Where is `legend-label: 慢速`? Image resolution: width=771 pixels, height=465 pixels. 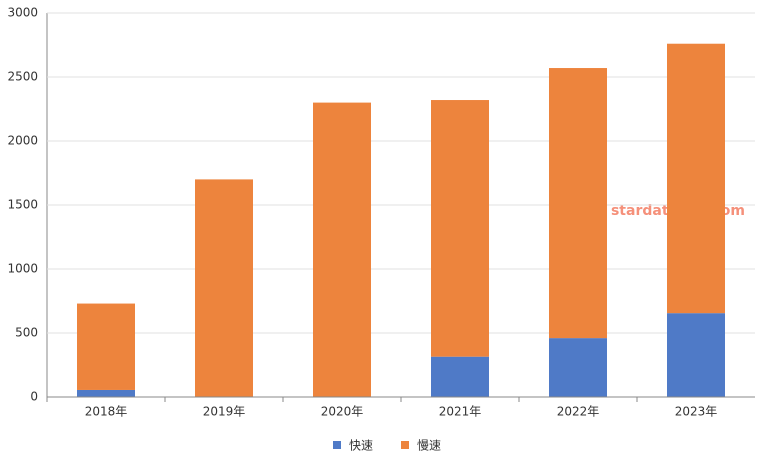 legend-label: 慢速 is located at coordinates (429, 446).